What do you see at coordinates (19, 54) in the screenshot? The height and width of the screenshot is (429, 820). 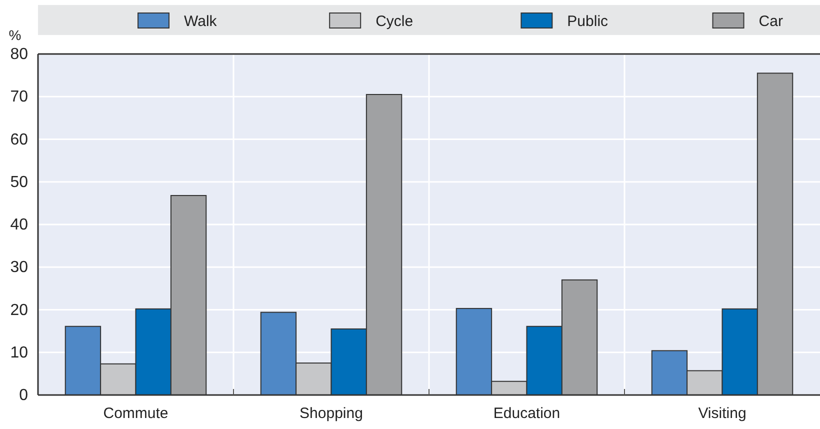 I see `y-tick-label: 80` at bounding box center [19, 54].